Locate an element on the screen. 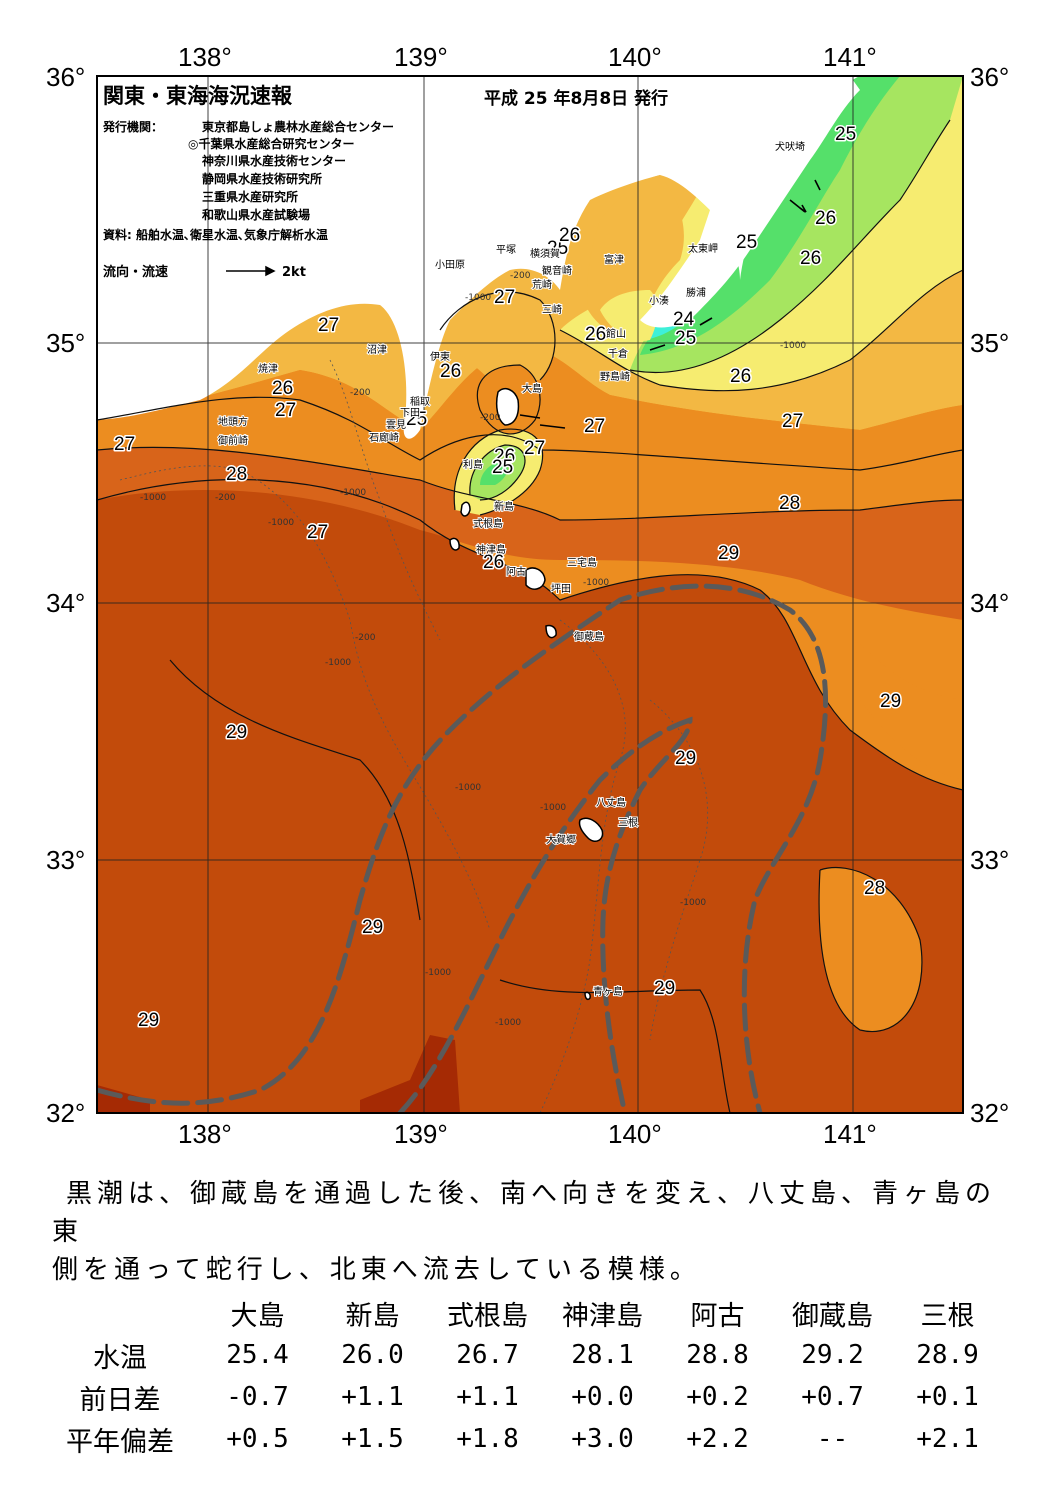 The image size is (1064, 1503). table-cell: -- is located at coordinates (832, 1439).